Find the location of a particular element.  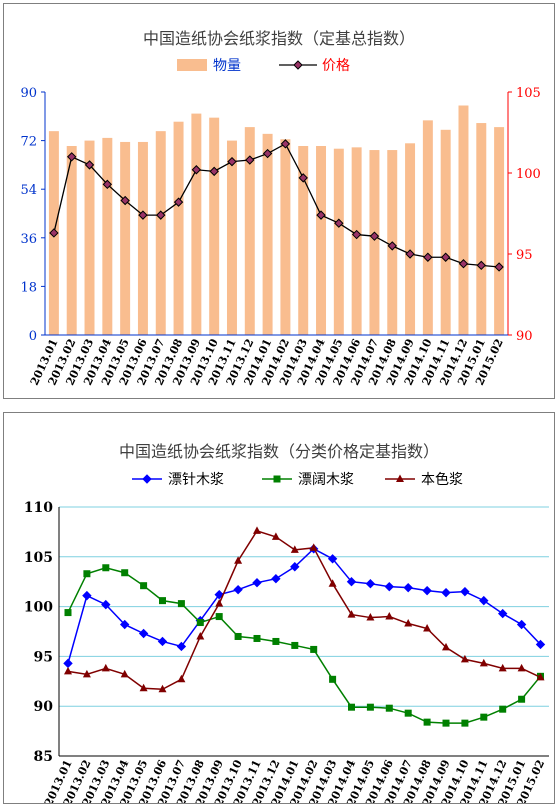

y-left-tick-label: 0 is located at coordinates (33, 336).